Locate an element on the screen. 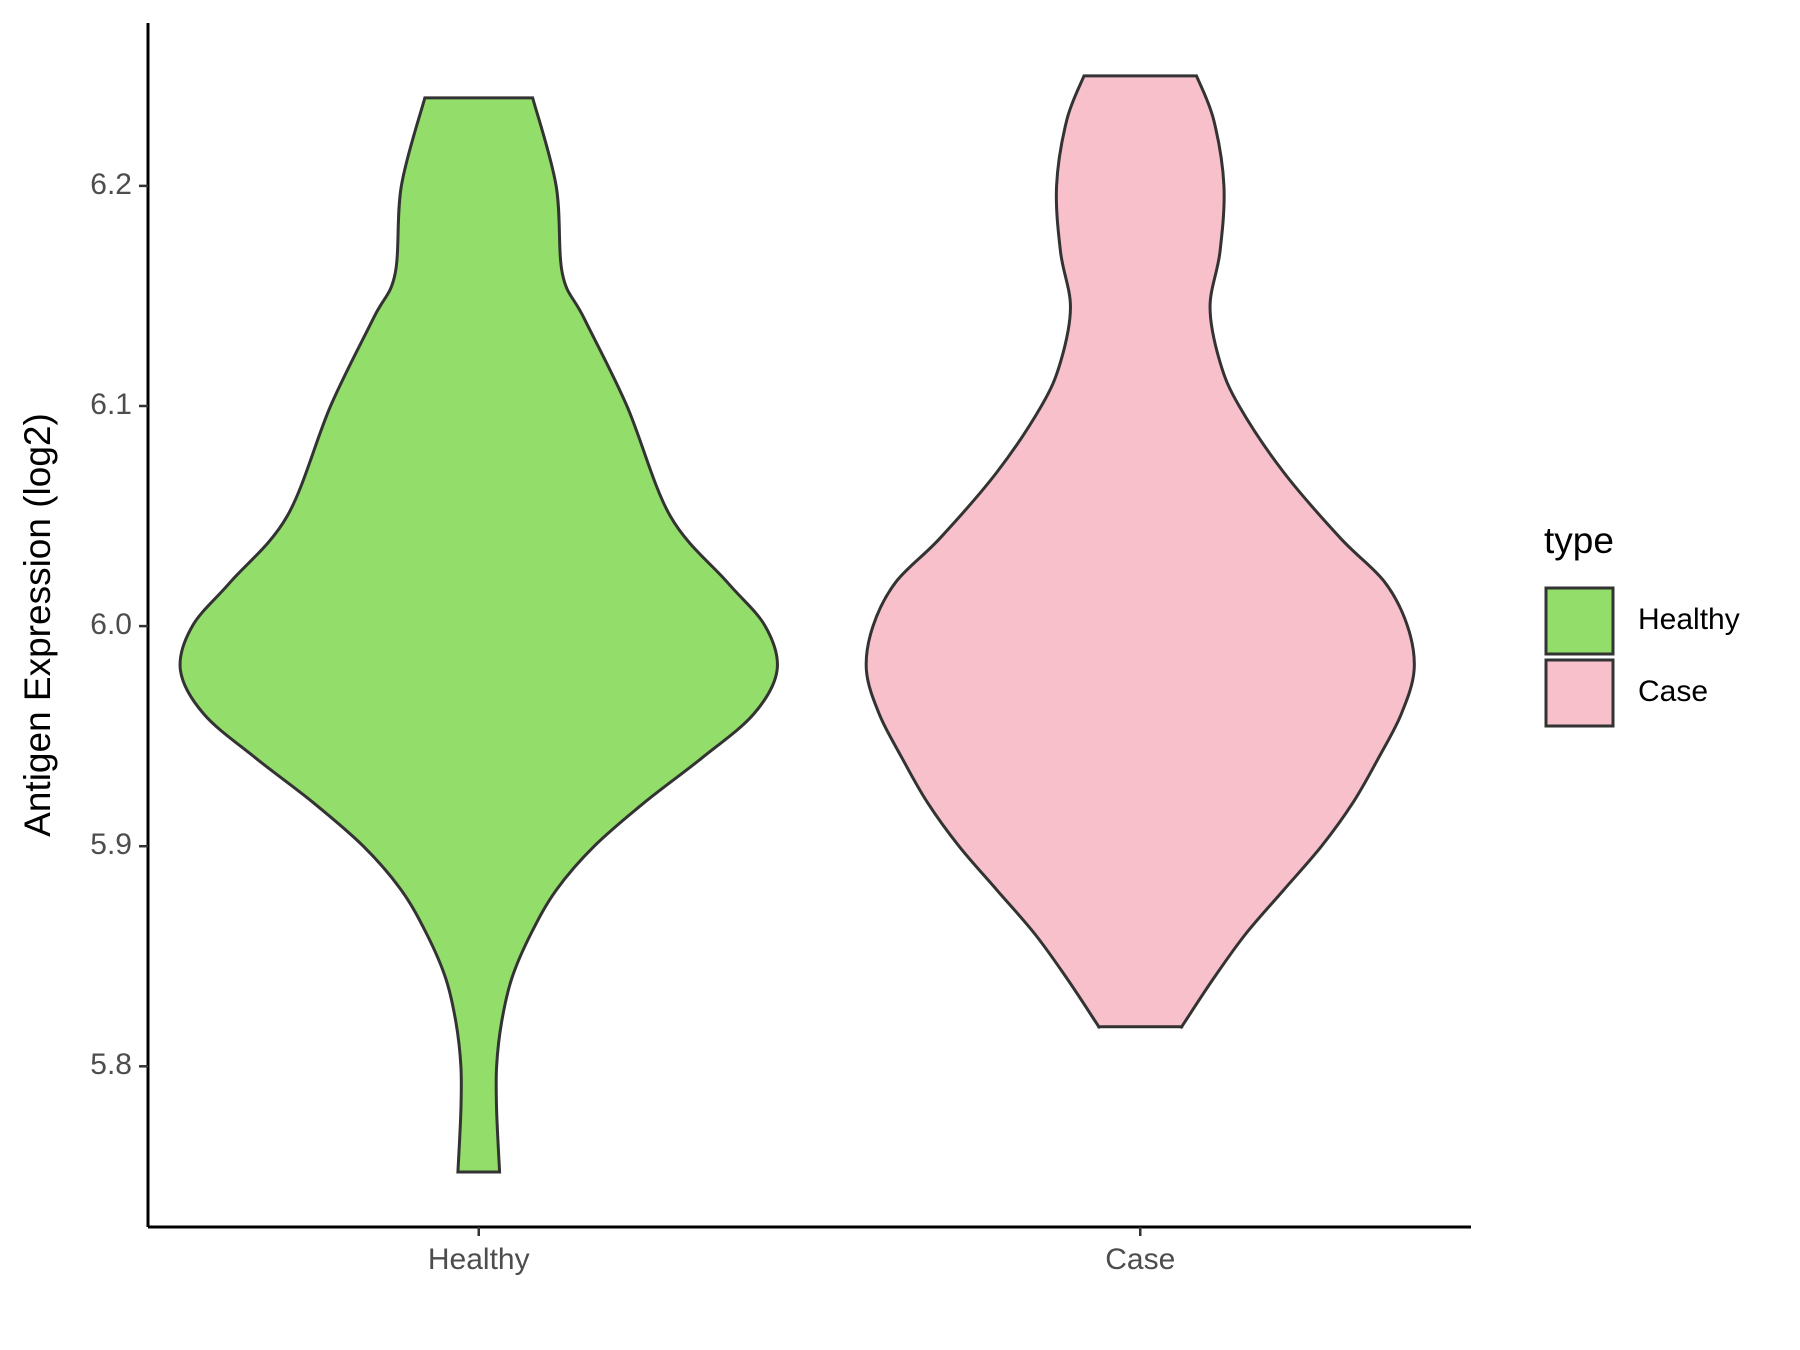 Image resolution: width=1800 pixels, height=1350 pixels. y-tick-label: 5.8 is located at coordinates (111, 1064).